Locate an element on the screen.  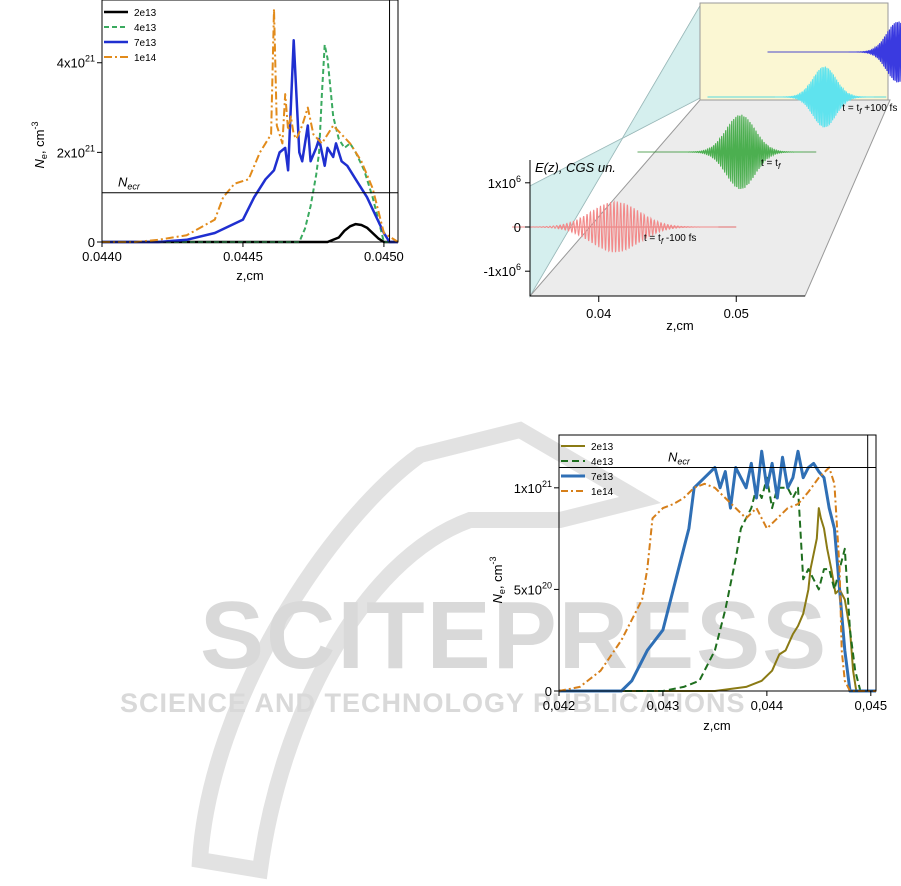
x-tick-label: 0.0450 is located at coordinates (384, 256).